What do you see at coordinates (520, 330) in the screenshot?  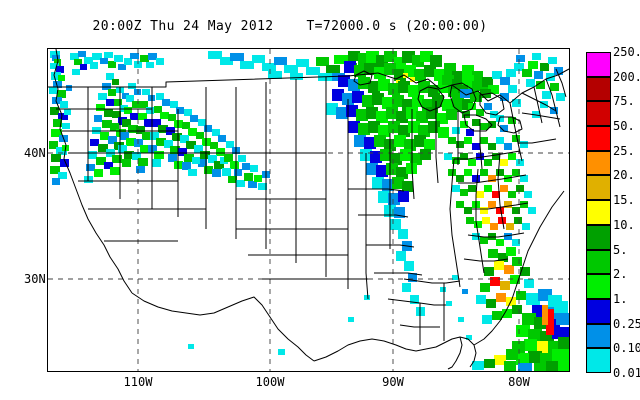 I see `precip-atlantic-offshore` at bounding box center [520, 330].